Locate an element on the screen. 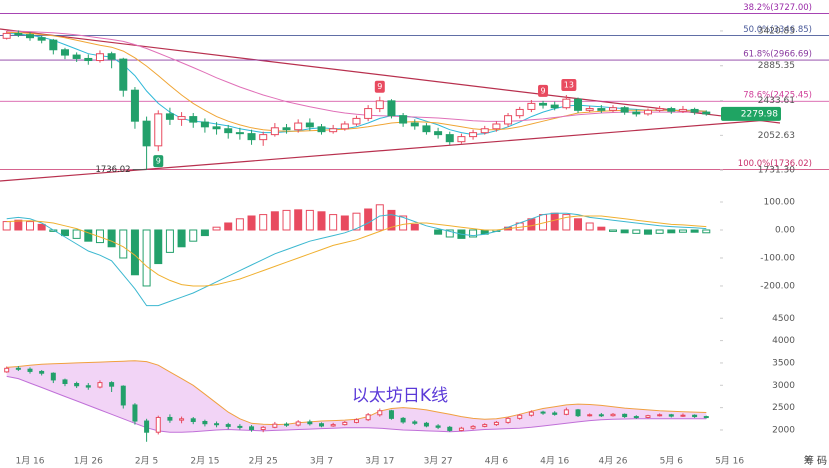 This screenshot has width=829, height=468. y-tick-label: -100.00 is located at coordinates (777, 258).